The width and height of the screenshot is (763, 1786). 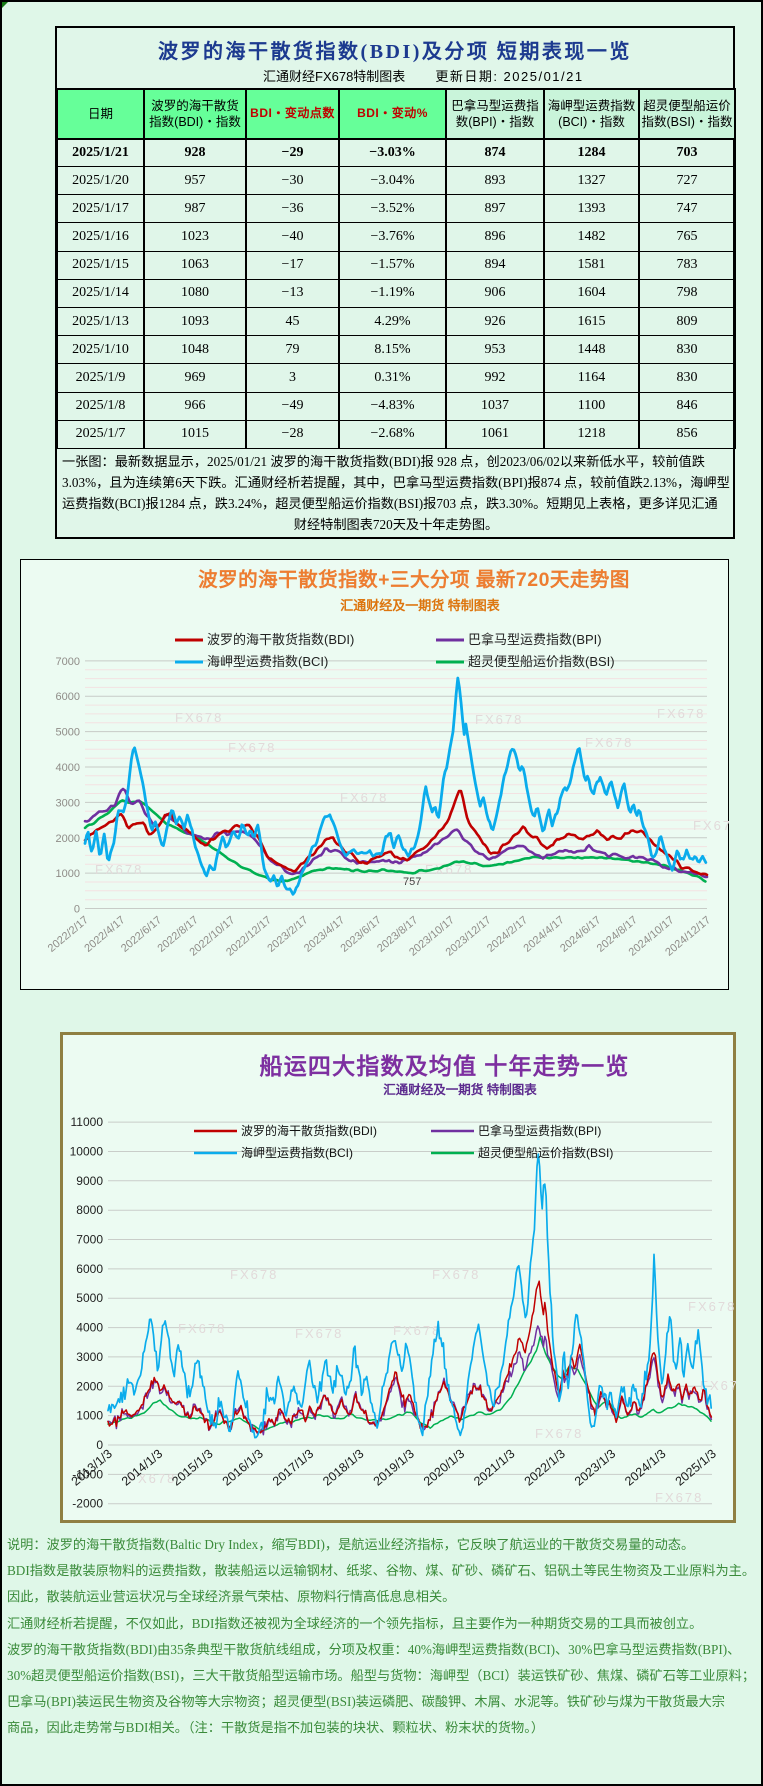 I want to click on svg-text: 11000, so click(x=87, y=1122).